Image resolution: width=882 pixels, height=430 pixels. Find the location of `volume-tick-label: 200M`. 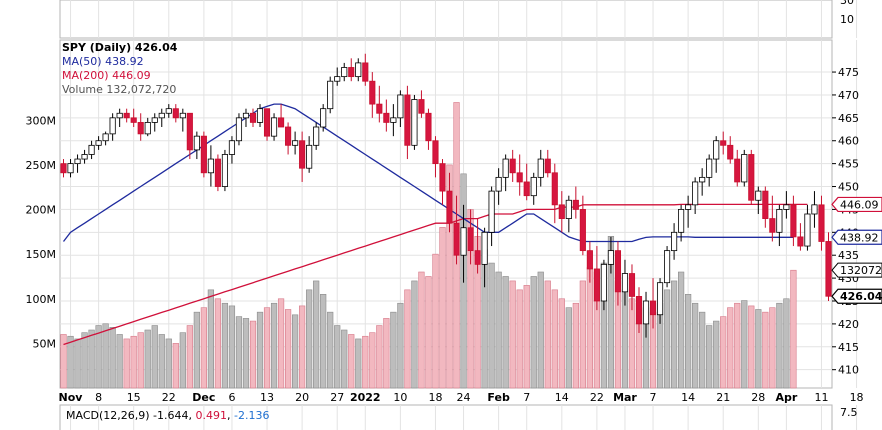

volume-tick-label: 200M is located at coordinates (41, 210).